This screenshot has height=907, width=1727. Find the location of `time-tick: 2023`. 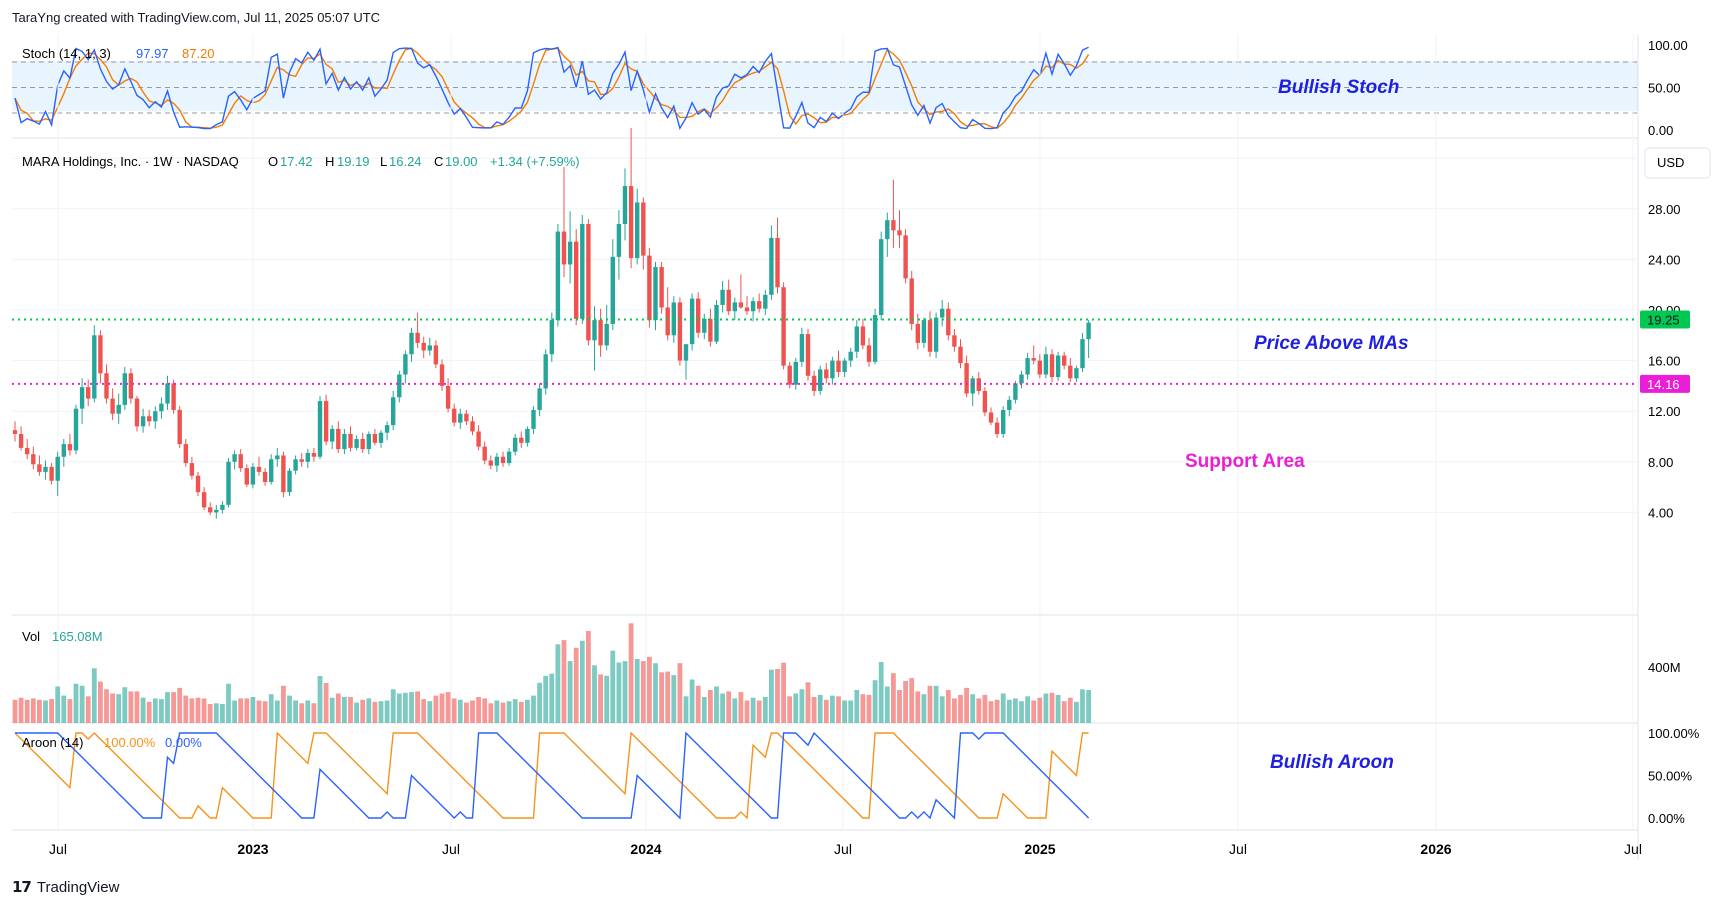

time-tick: 2023 is located at coordinates (252, 849).